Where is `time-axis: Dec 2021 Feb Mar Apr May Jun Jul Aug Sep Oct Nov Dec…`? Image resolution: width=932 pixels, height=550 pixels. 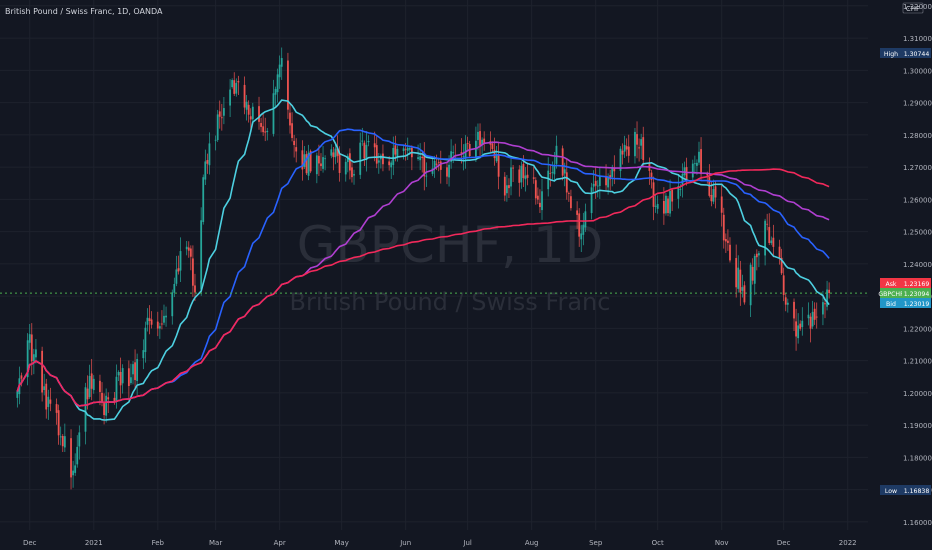
time-axis: Dec 2021 Feb Mar Apr May Jun Jul Aug Sep Oct Nov Dec… is located at coordinates (466, 540).